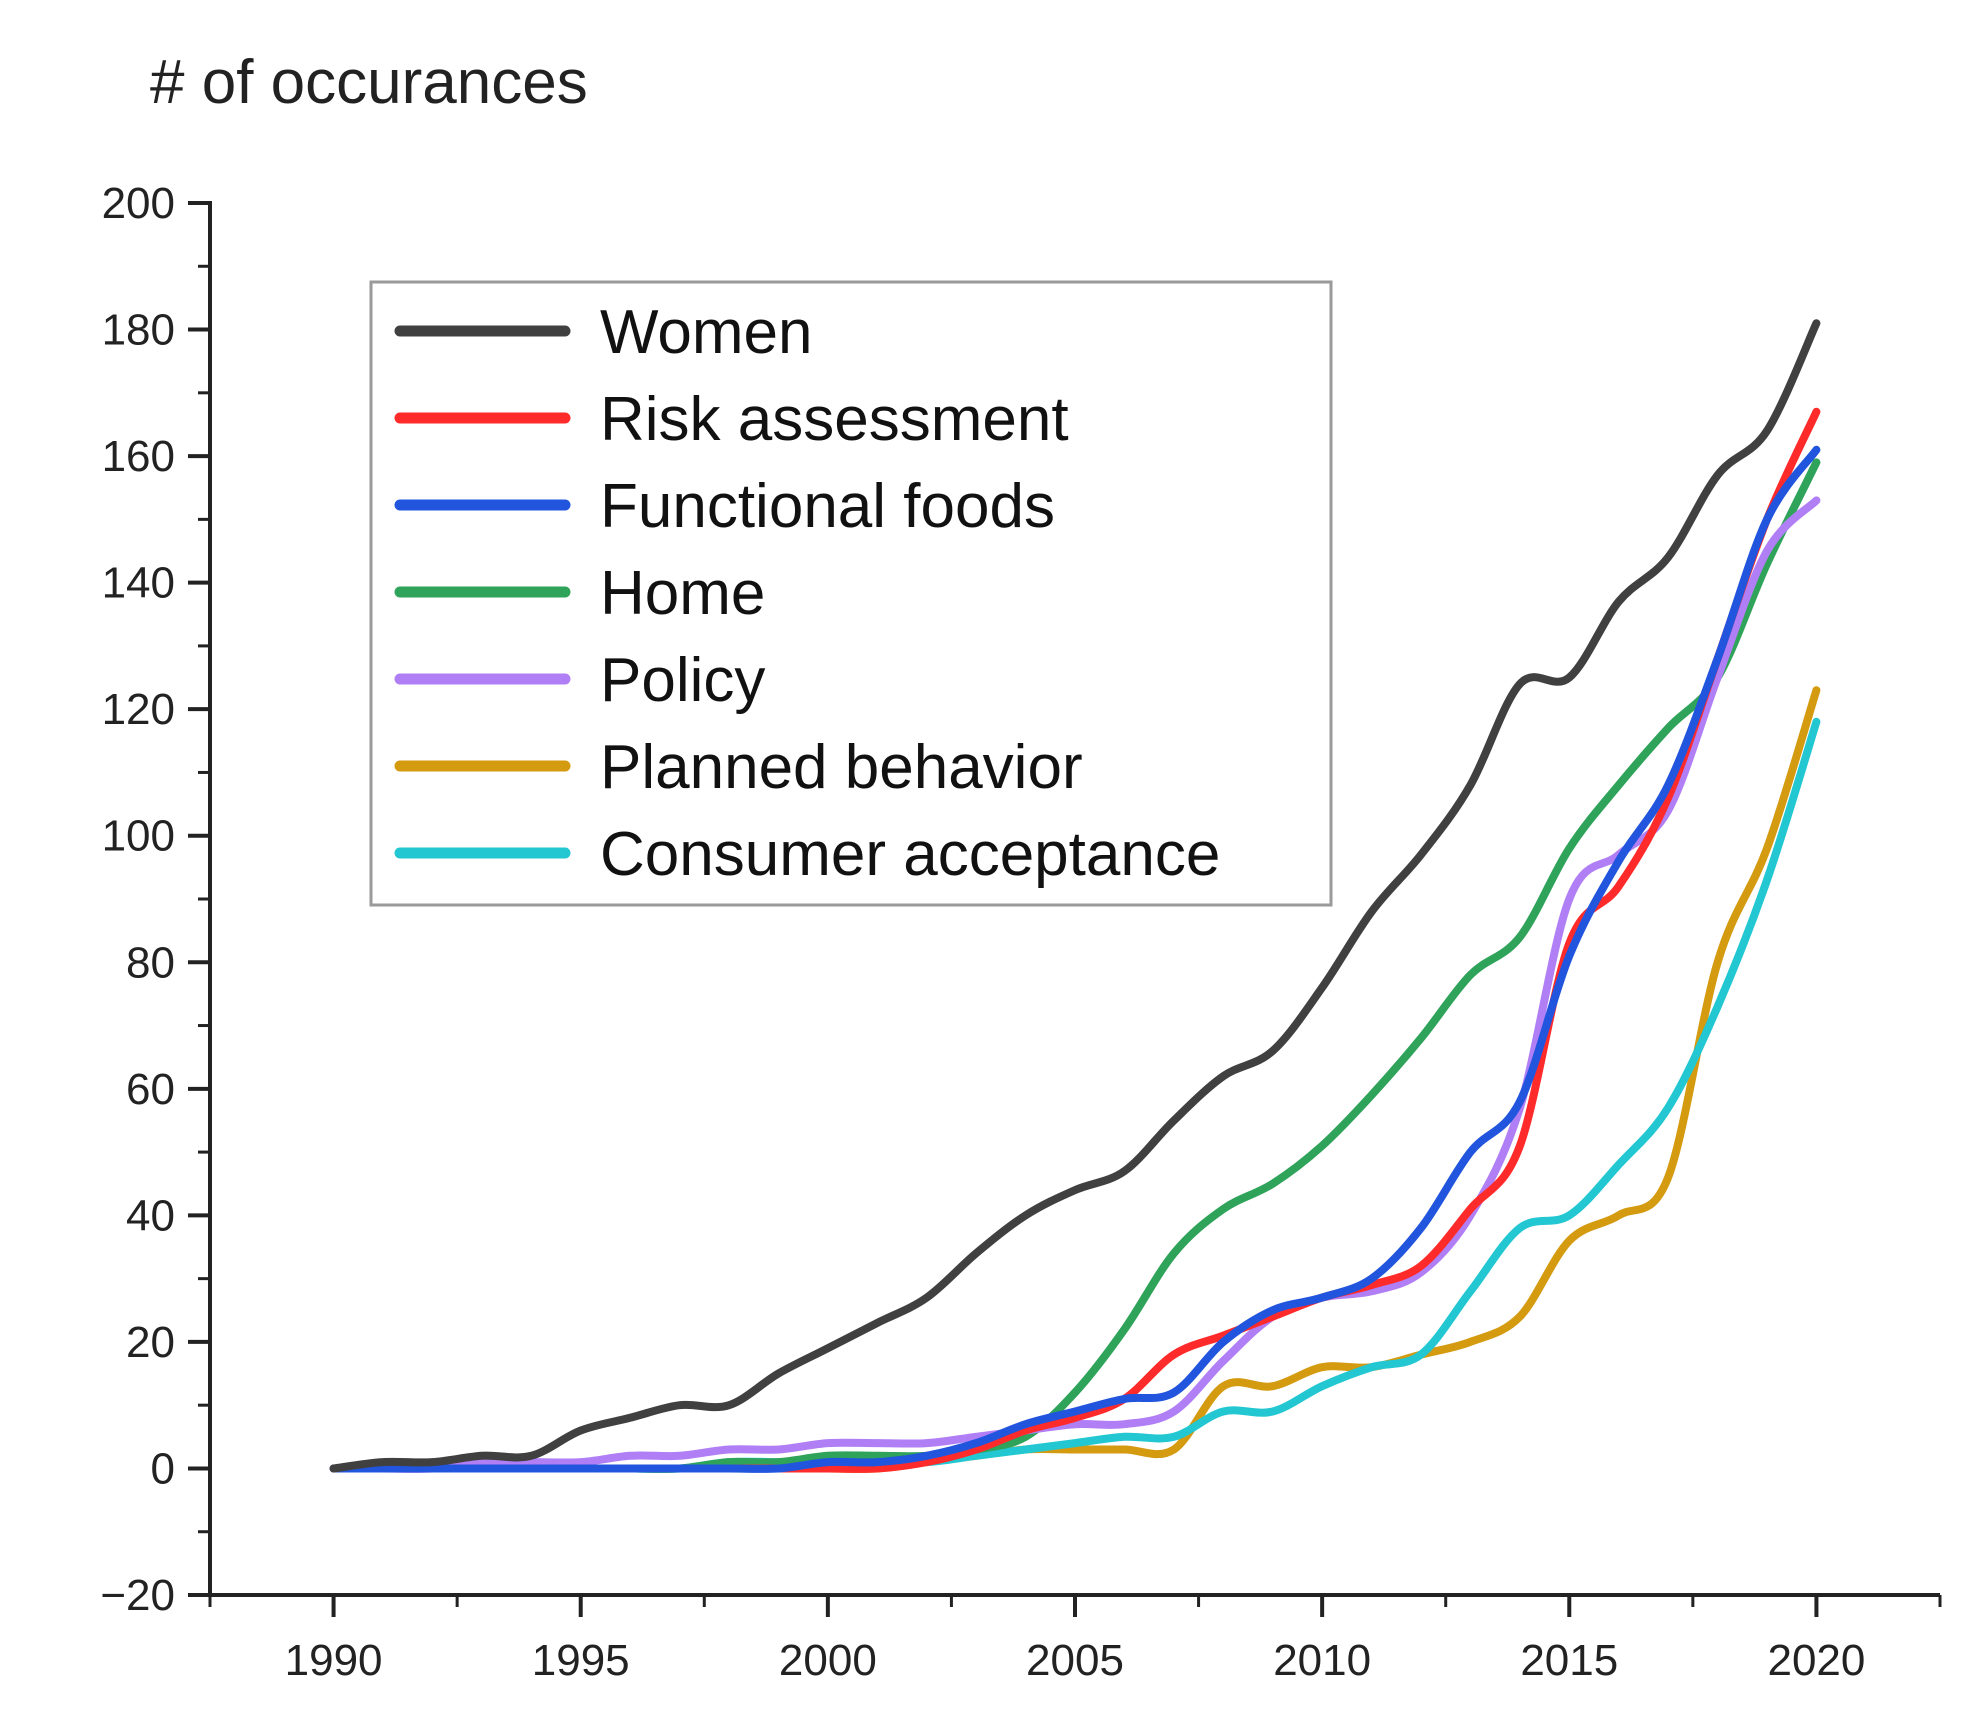  I want to click on y-axis-title: # of occurances, so click(369, 82).